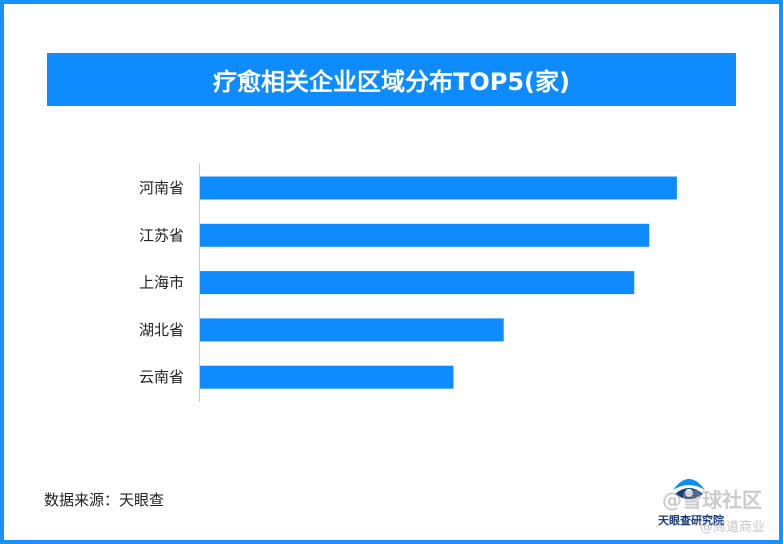 The height and width of the screenshot is (544, 783). What do you see at coordinates (733, 527) in the screenshot?
I see `watermark-line2: @周道商业` at bounding box center [733, 527].